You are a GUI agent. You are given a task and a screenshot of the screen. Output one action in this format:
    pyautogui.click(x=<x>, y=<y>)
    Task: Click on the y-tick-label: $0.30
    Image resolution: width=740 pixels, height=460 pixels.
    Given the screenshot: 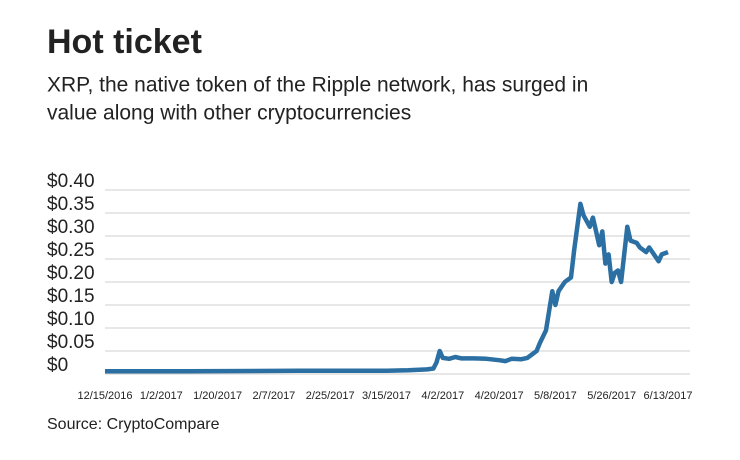 What is the action you would take?
    pyautogui.click(x=71, y=227)
    